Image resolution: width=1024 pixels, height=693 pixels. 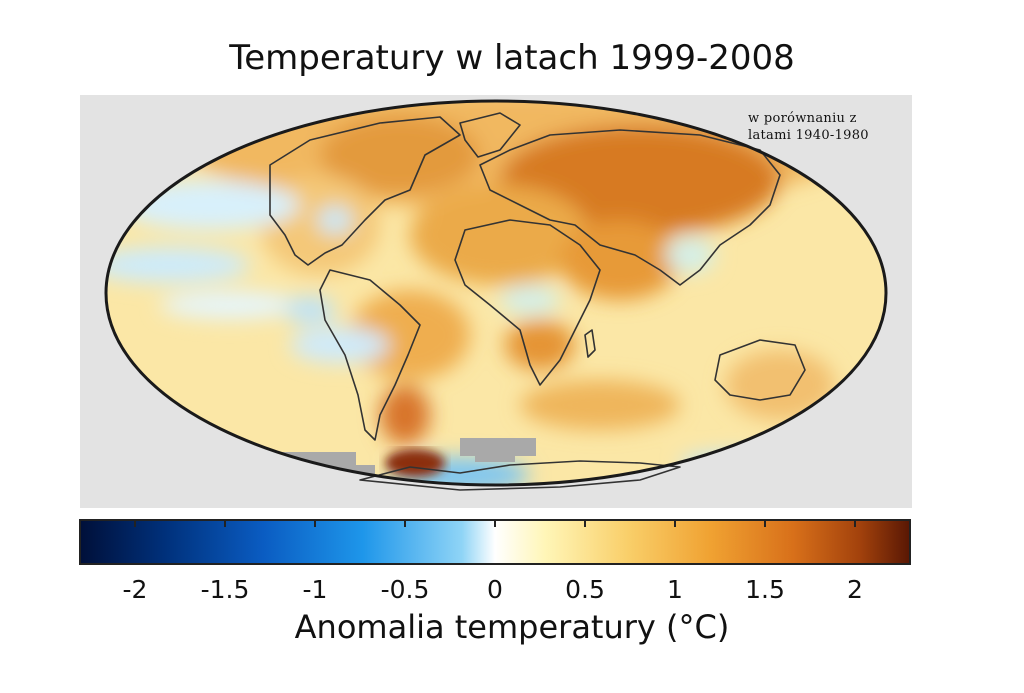 What do you see at coordinates (765, 589) in the screenshot?
I see `colorbar-tick-label: 1.5` at bounding box center [765, 589].